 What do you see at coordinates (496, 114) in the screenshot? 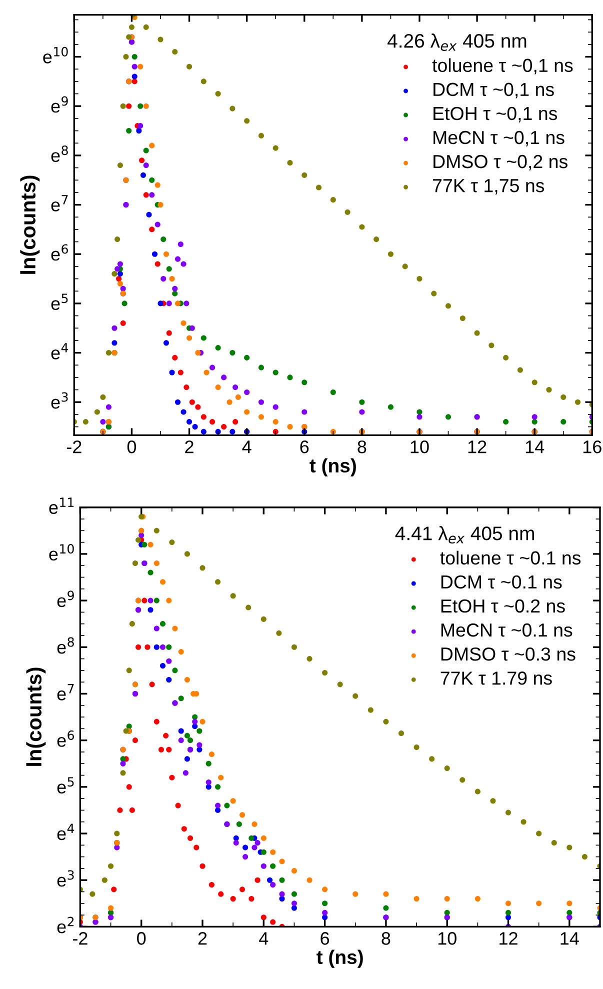
I see `legend-label: EtOH τ ~0,1 ns` at bounding box center [496, 114].